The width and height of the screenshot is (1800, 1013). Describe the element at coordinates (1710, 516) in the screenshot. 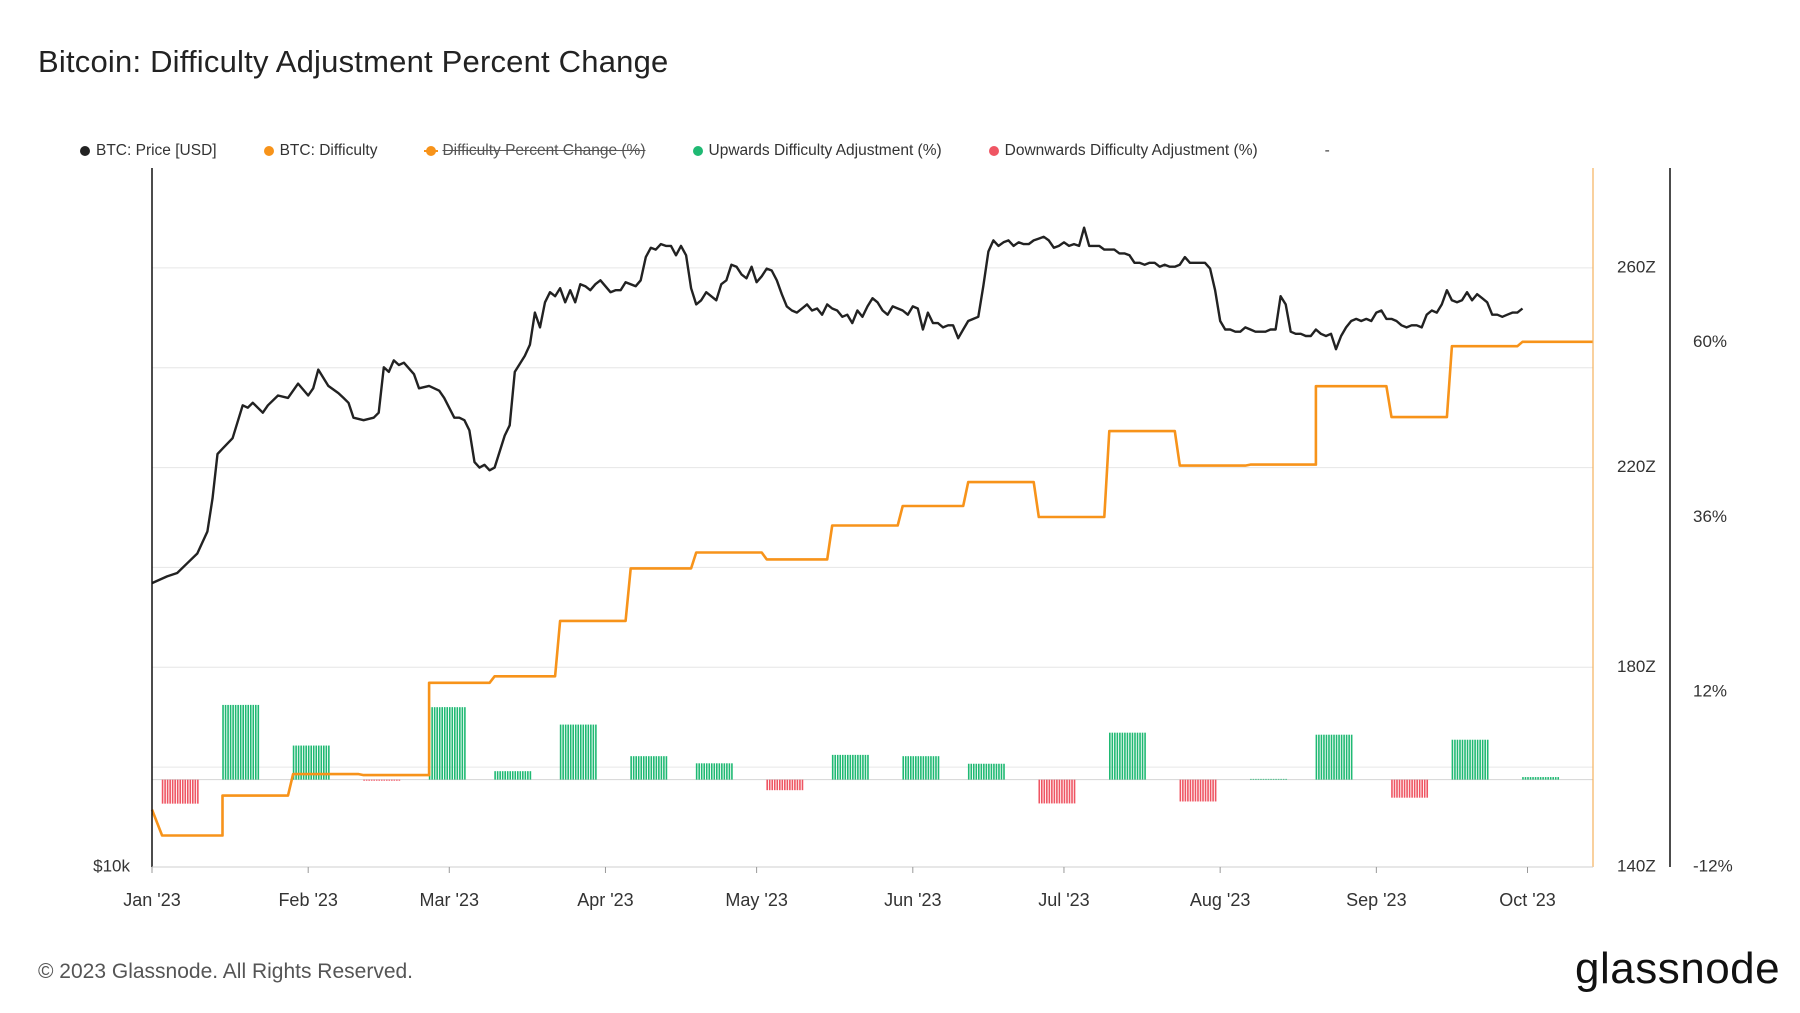

I see `y-right-percent-tick-label: 36%` at that location.